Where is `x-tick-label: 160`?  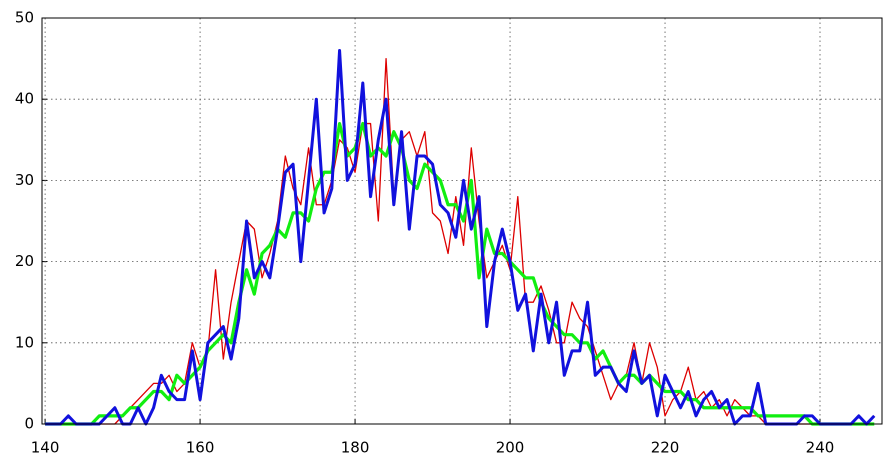
x-tick-label: 160 is located at coordinates (200, 448).